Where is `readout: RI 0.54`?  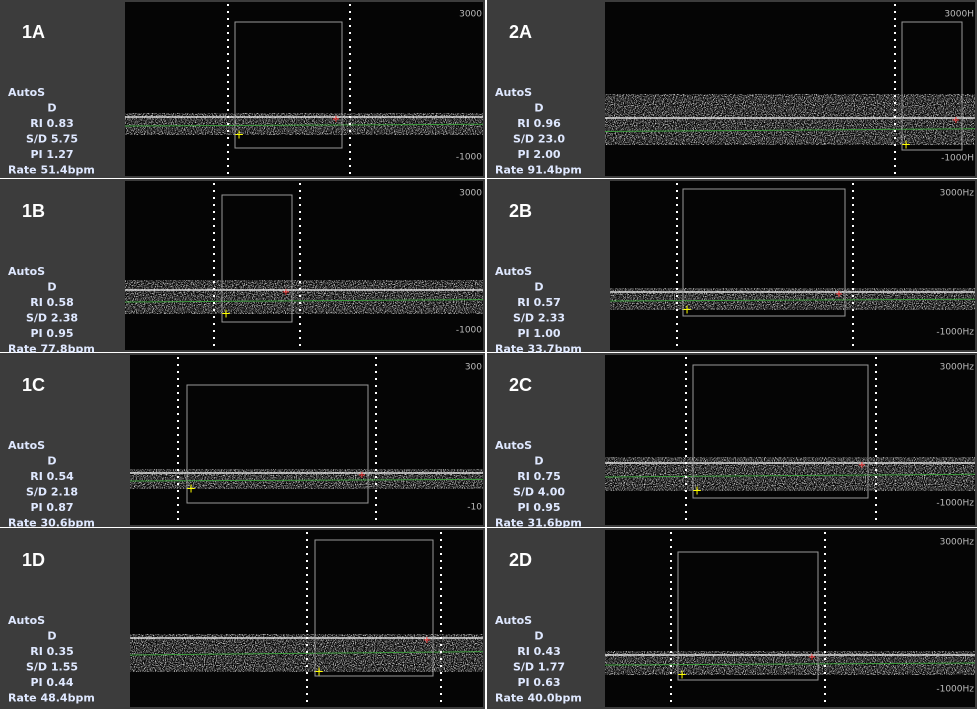 readout: RI 0.54 is located at coordinates (52, 476).